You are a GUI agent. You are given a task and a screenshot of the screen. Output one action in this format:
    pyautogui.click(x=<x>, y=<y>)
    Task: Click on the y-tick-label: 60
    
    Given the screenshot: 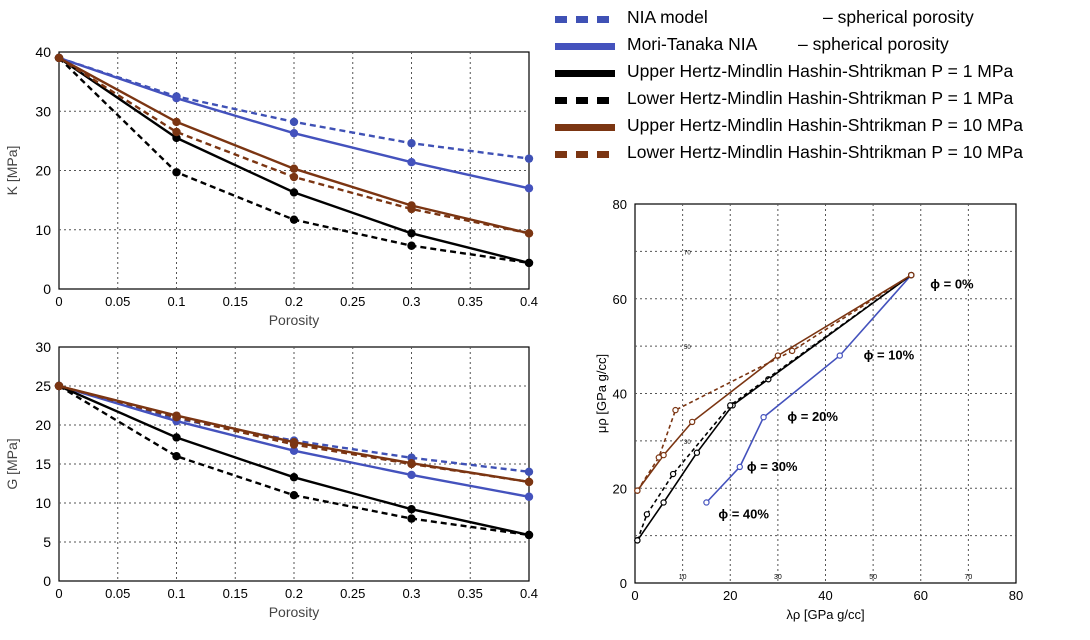 What is the action you would take?
    pyautogui.click(x=620, y=299)
    